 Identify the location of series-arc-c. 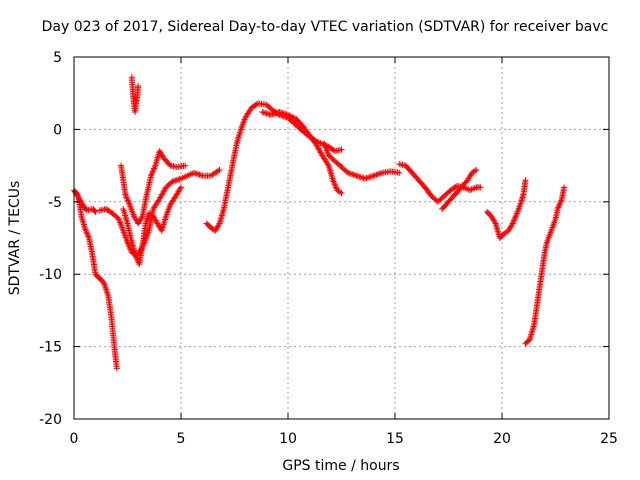
(159, 212).